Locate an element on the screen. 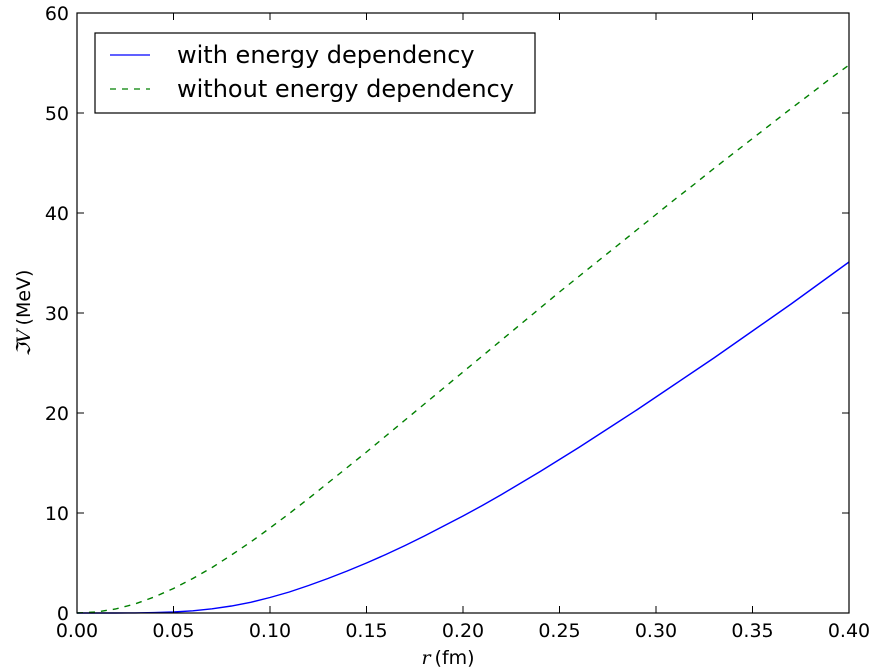 The width and height of the screenshot is (877, 668). y-tick-label: 60 is located at coordinates (57, 14).